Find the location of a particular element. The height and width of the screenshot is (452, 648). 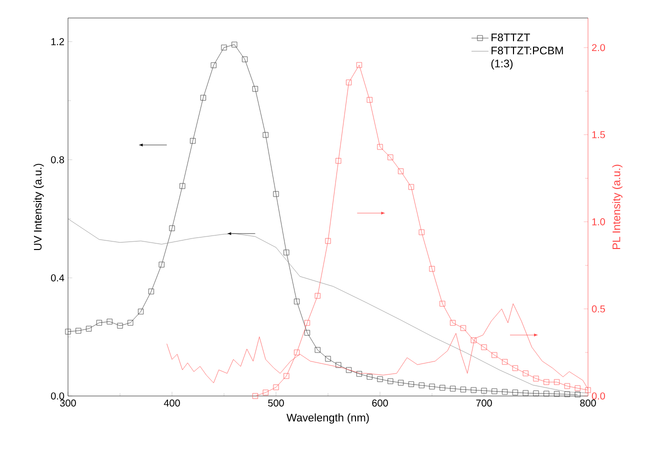

x-axis-title: Wavelength (nm) is located at coordinates (327, 418).